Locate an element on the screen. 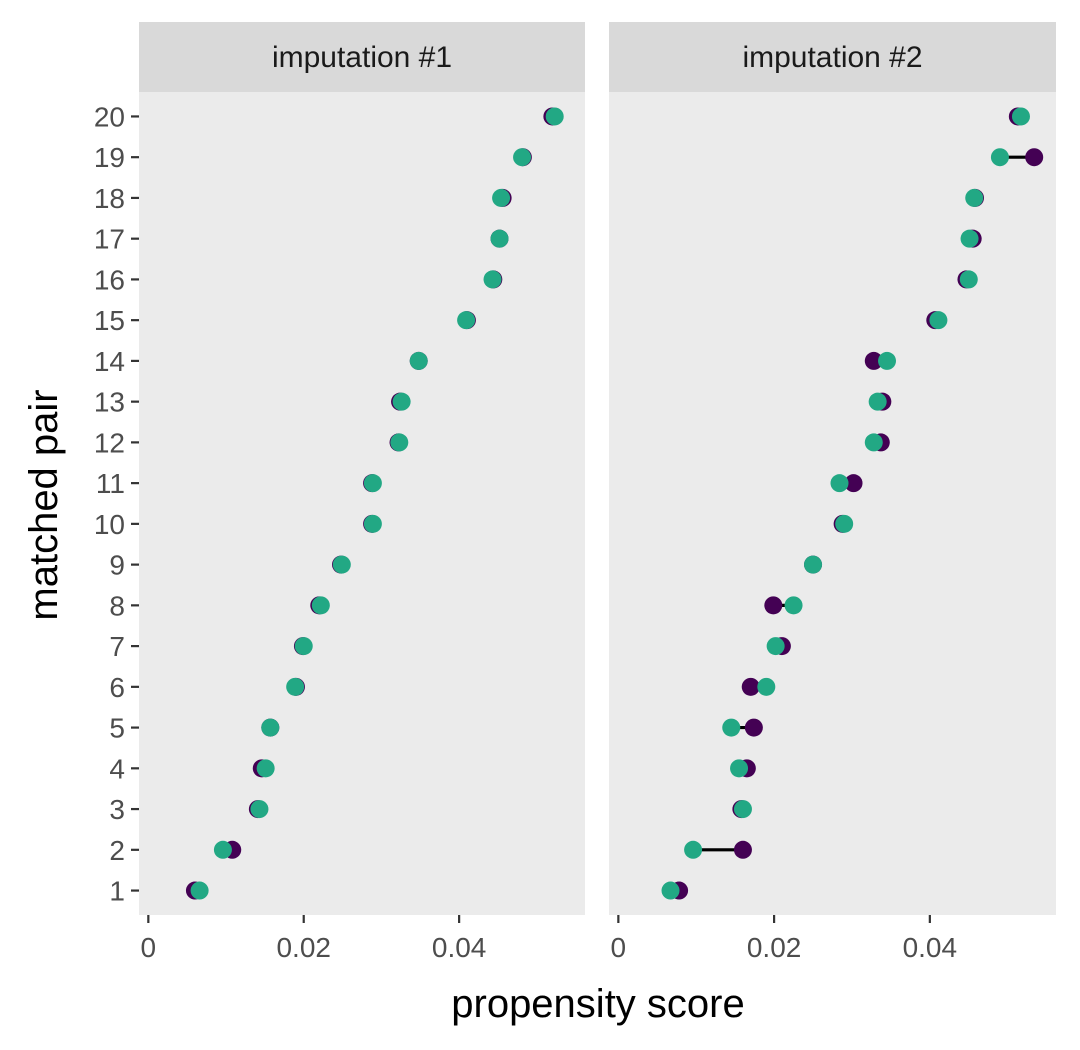 The width and height of the screenshot is (1080, 1050). y-tick-label: 4 is located at coordinates (117, 768).